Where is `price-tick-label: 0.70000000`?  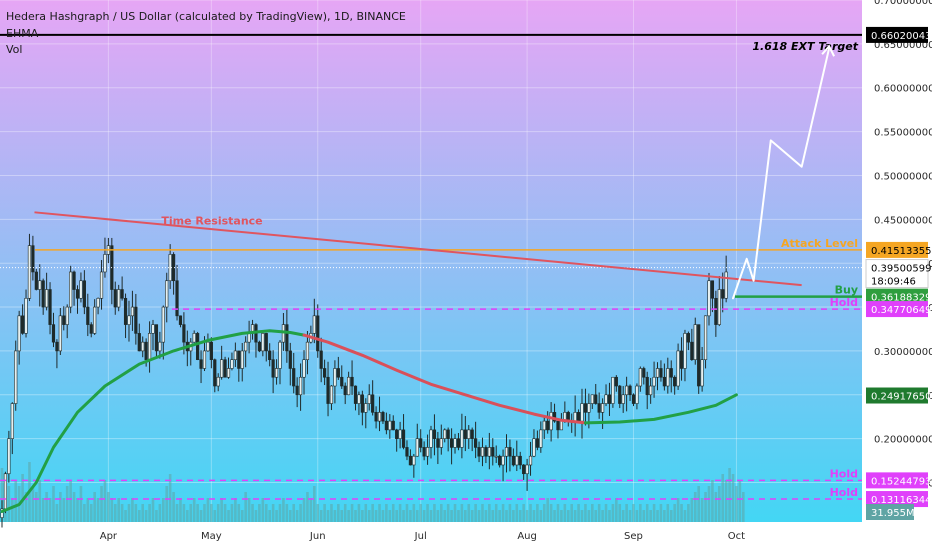 price-tick-label: 0.70000000 is located at coordinates (903, 3).